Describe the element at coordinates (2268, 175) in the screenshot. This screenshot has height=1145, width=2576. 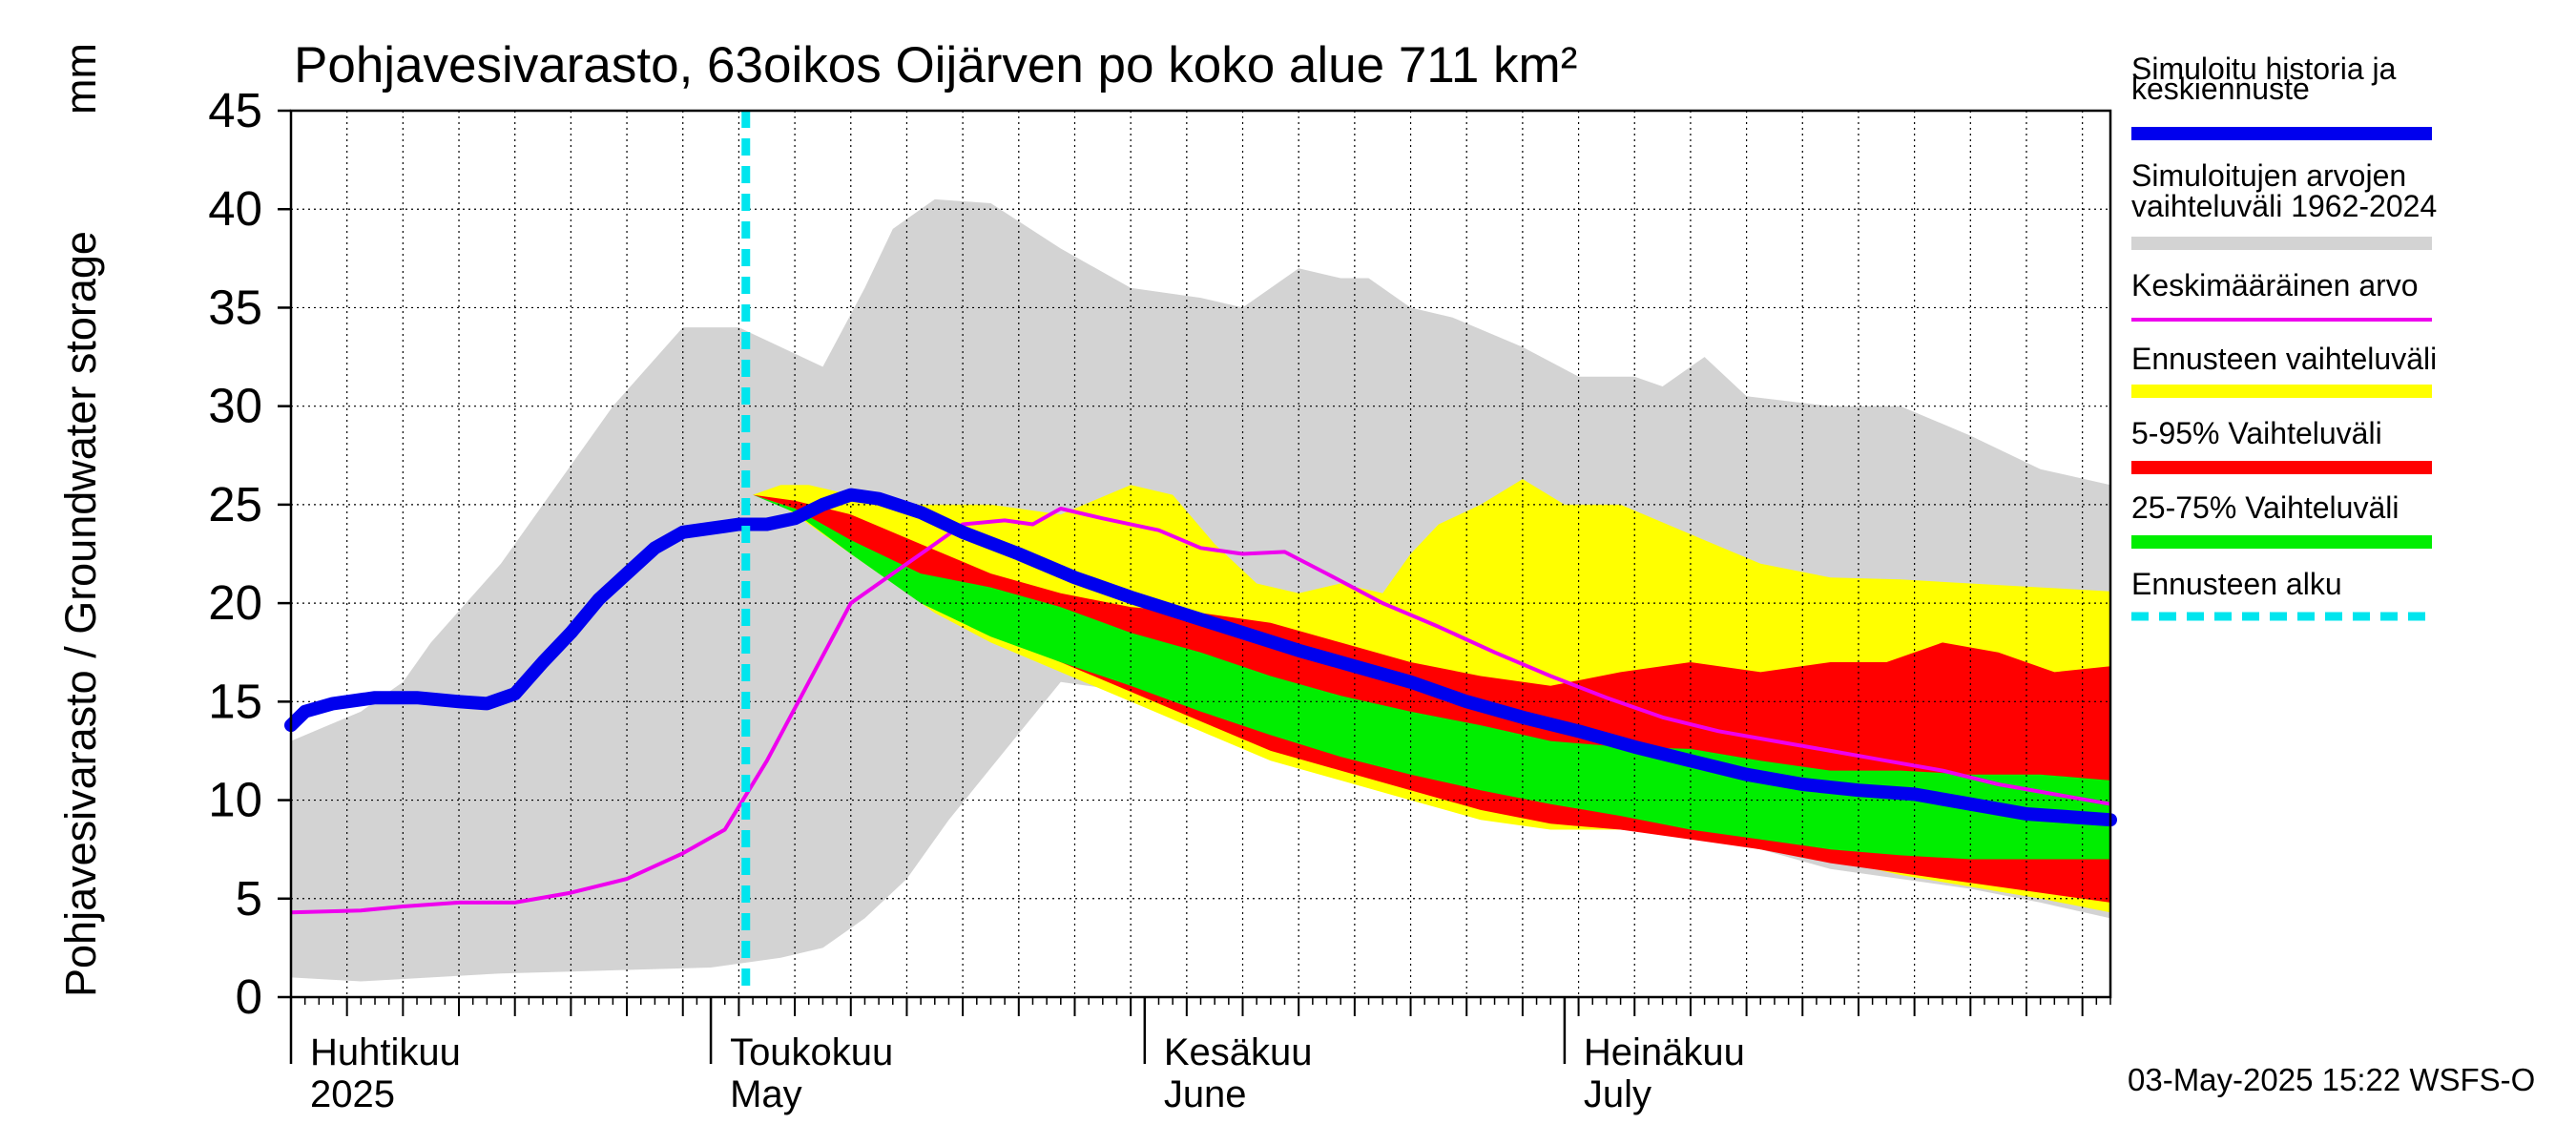
I see `legend-label: Simuloitujen arvojen` at that location.